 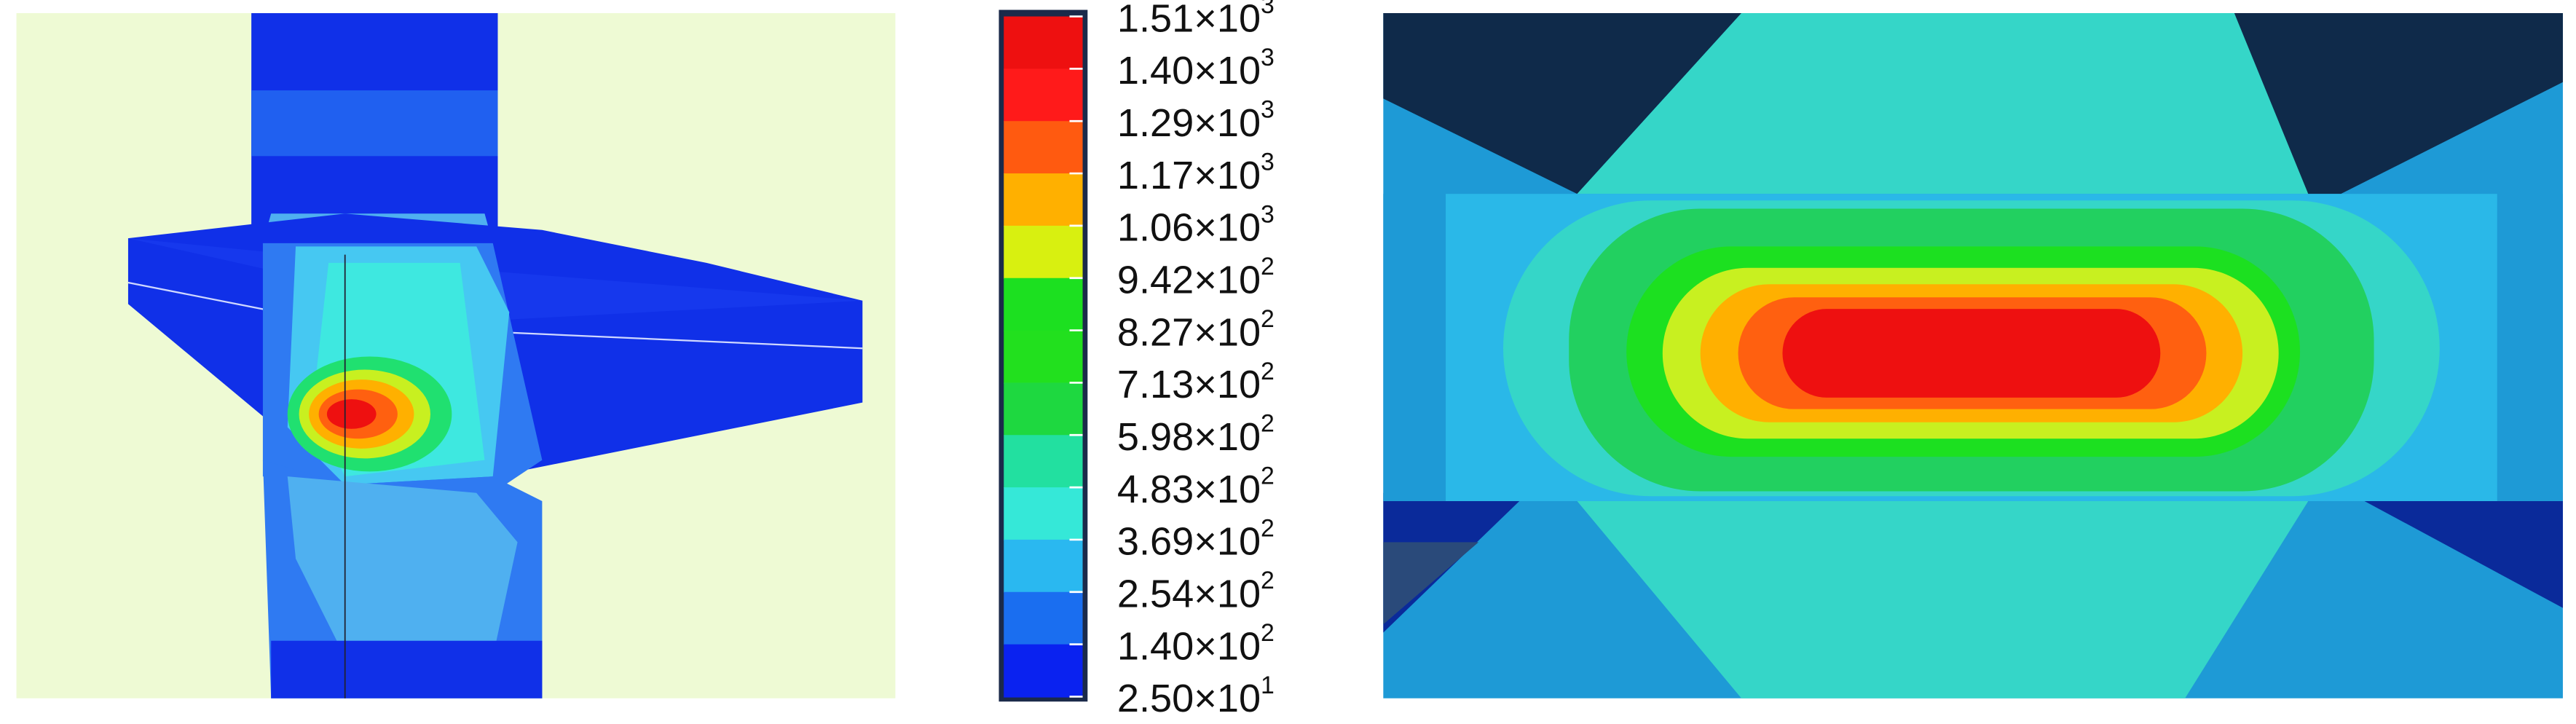 What do you see at coordinates (1189, 20) in the screenshot?
I see `label-mantissa: 1.51×10` at bounding box center [1189, 20].